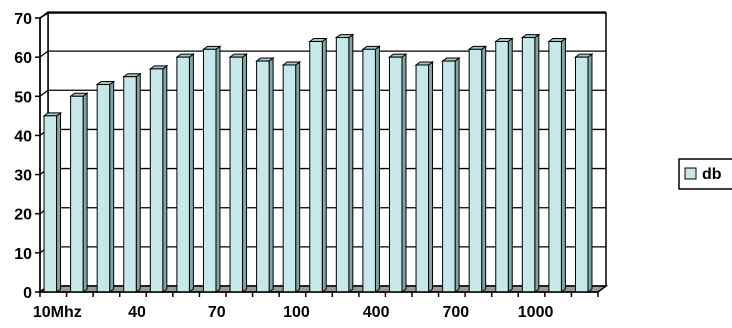  Describe the element at coordinates (456, 312) in the screenshot. I see `x-tick-label: 700` at that location.